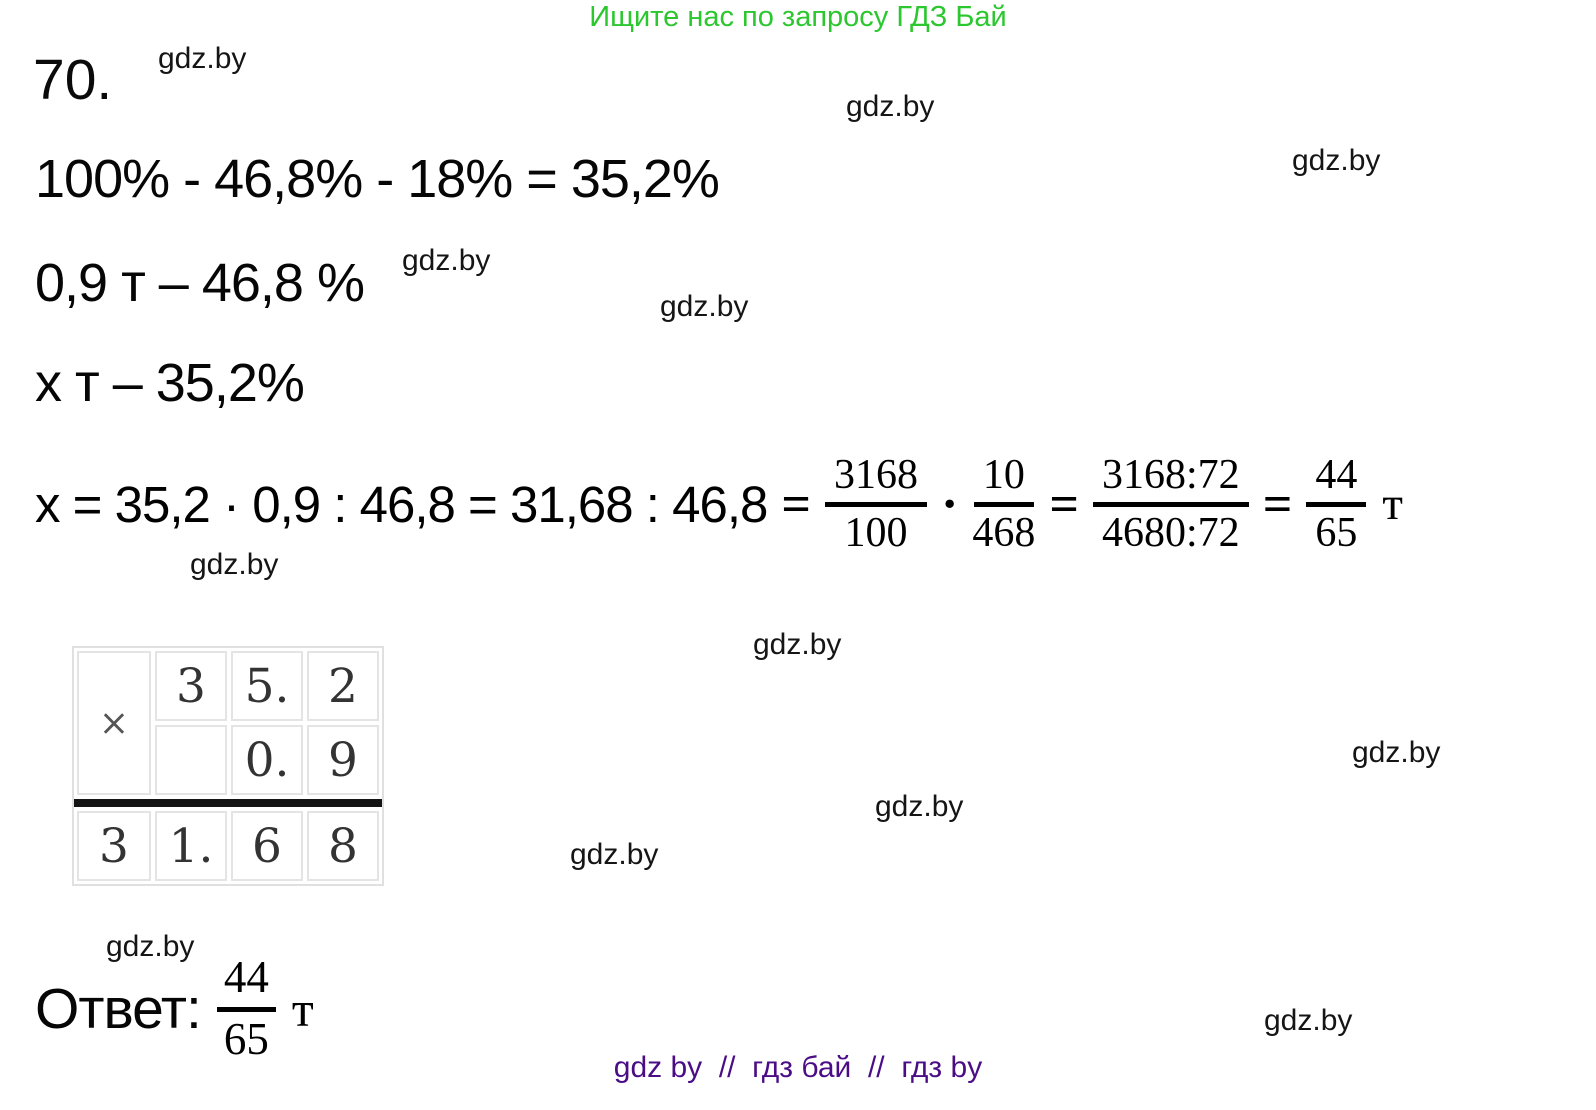 This screenshot has height=1110, width=1596. What do you see at coordinates (798, 1067) in the screenshot?
I see `site-footer: gdz by // гдз бай // гдз by` at bounding box center [798, 1067].